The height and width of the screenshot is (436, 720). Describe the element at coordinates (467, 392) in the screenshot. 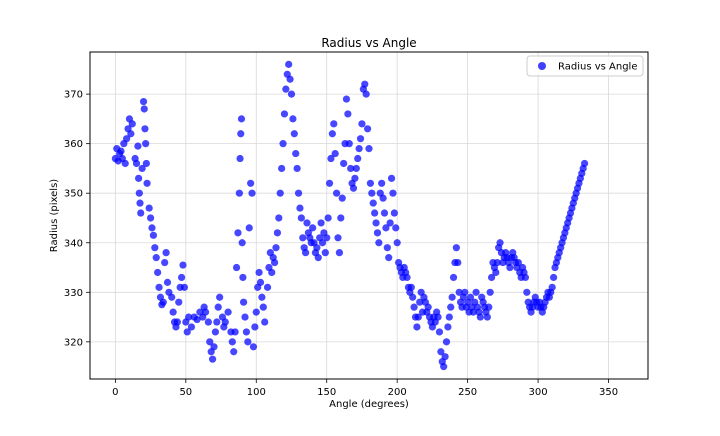

I see `x-tick-label: 250` at that location.